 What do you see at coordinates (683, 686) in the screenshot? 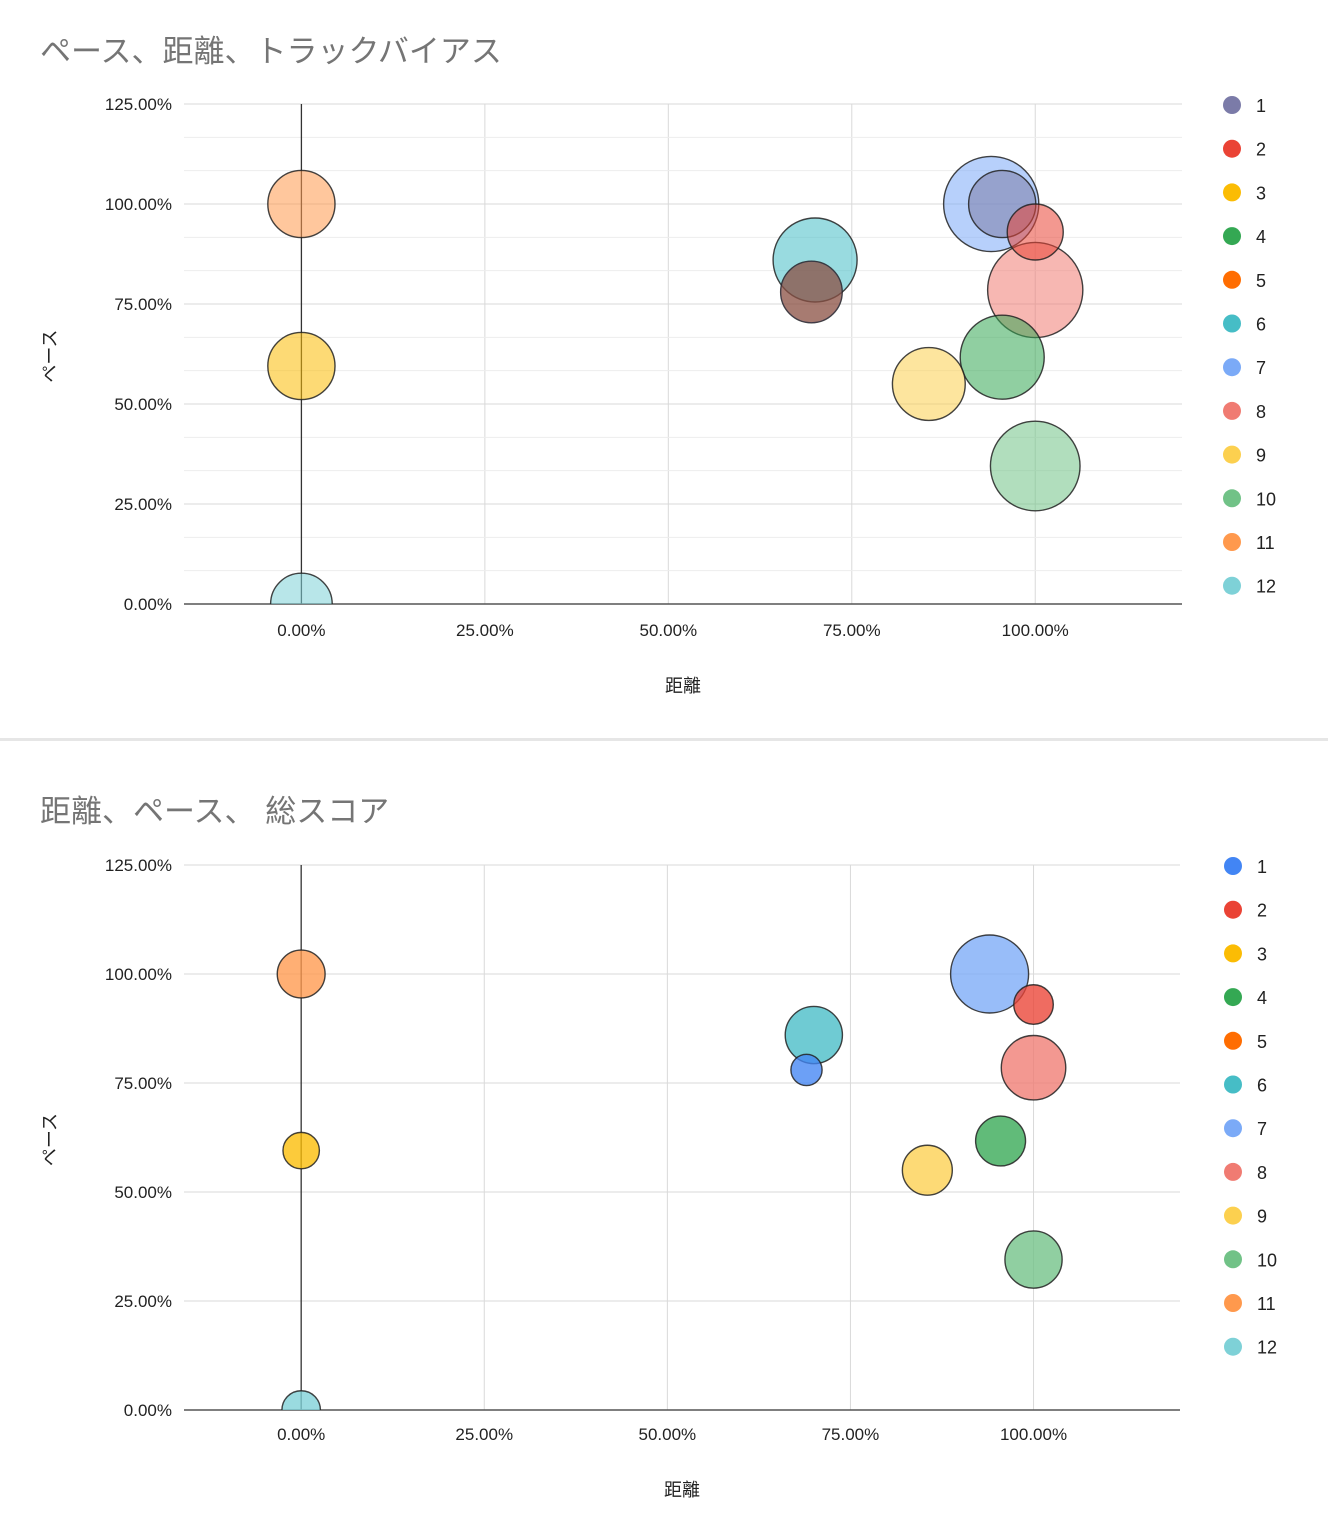
I see `x-axis-title: 距離` at bounding box center [683, 686].